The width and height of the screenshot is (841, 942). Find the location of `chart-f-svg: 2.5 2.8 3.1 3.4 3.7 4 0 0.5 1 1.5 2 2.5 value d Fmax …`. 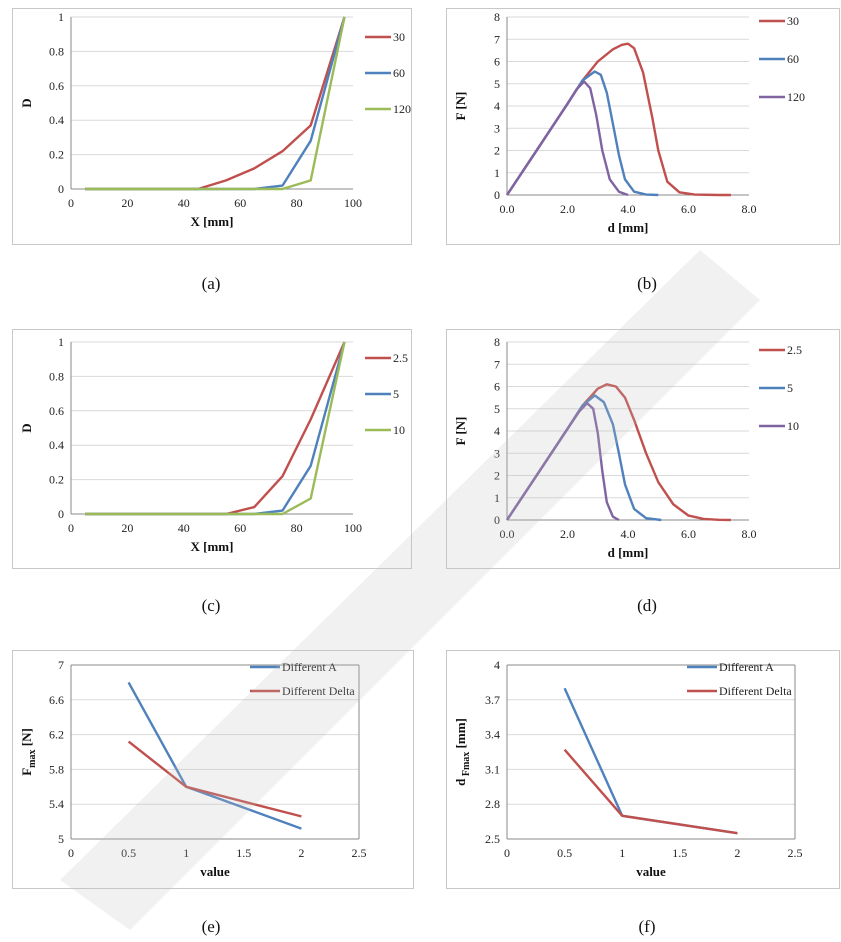

chart-f-svg: 2.5 2.8 3.1 3.4 3.7 4 0 0.5 1 1.5 2 2.5 value d Fmax … is located at coordinates (644, 770).